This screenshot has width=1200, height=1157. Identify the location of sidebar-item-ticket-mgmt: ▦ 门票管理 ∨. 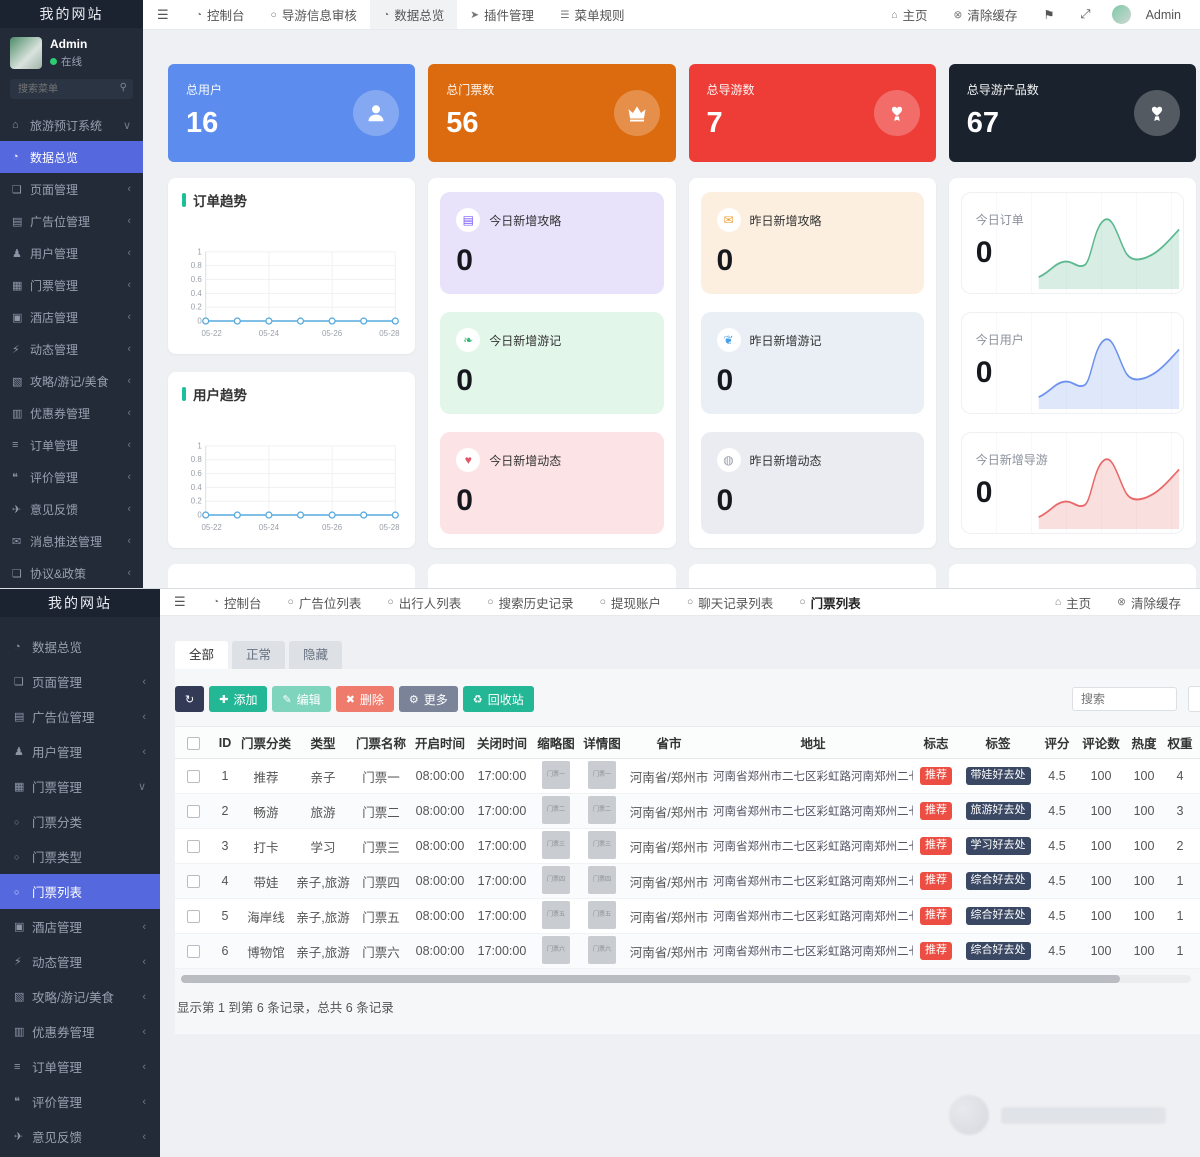
(80, 786).